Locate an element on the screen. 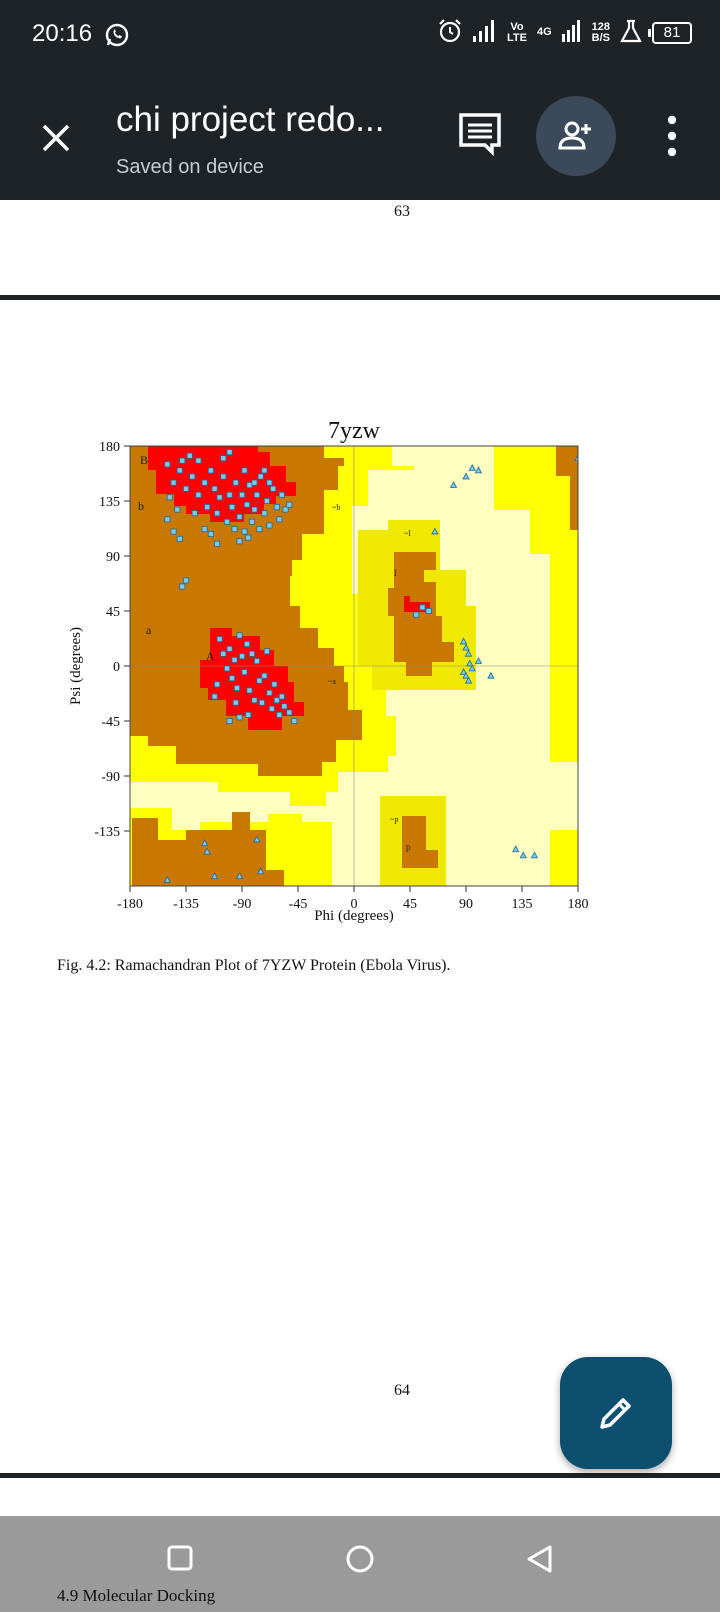  more-vert-icon is located at coordinates (672, 136).